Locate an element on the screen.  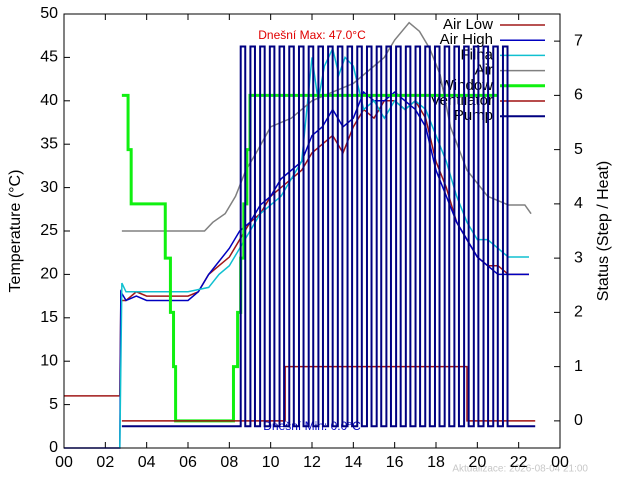
y-tick-label: 45 is located at coordinates (49, 57).